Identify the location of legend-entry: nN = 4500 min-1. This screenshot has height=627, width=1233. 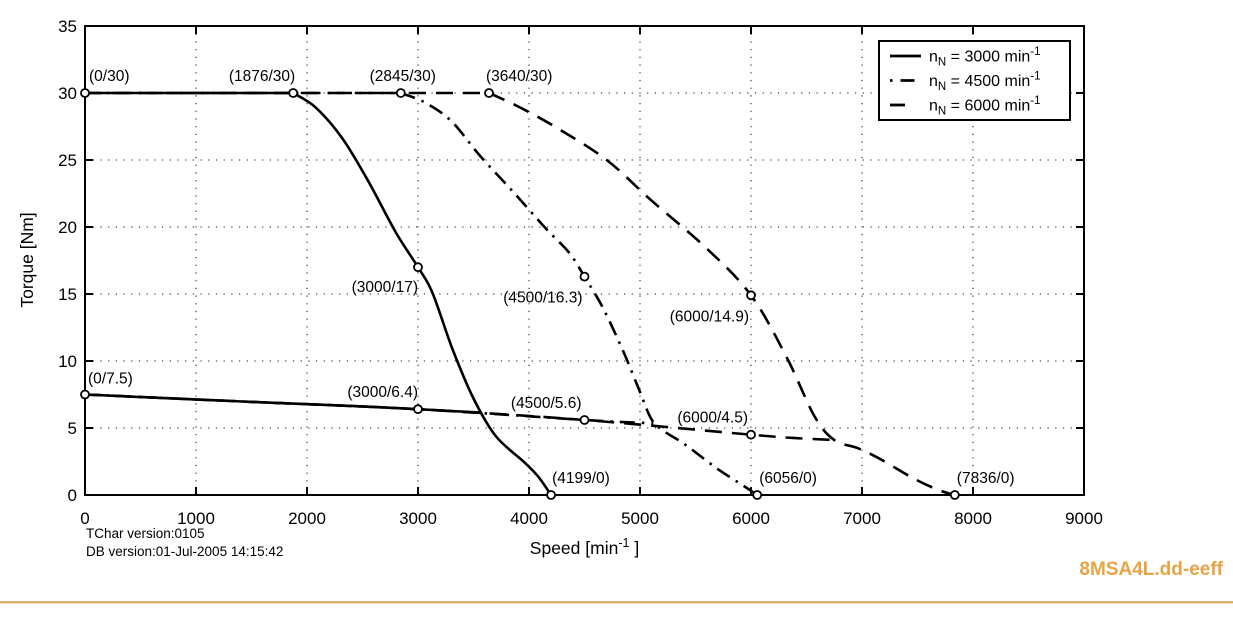
(965, 82).